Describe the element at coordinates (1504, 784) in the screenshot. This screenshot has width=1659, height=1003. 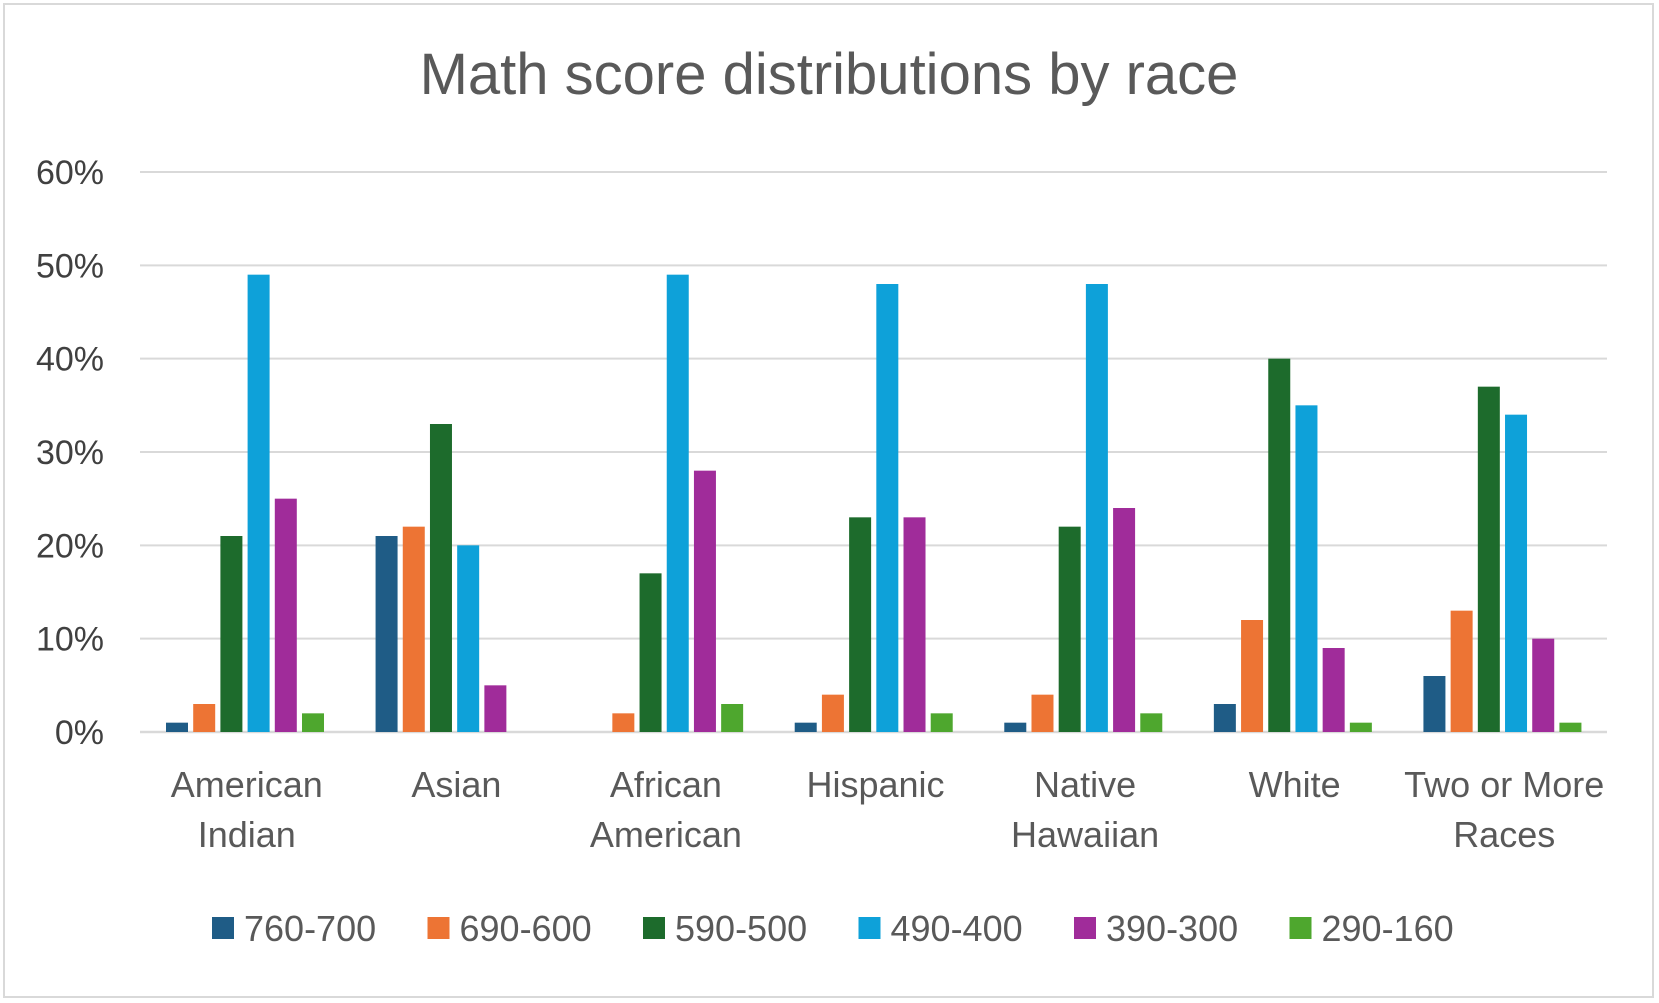
I see `category-label: Two or More` at that location.